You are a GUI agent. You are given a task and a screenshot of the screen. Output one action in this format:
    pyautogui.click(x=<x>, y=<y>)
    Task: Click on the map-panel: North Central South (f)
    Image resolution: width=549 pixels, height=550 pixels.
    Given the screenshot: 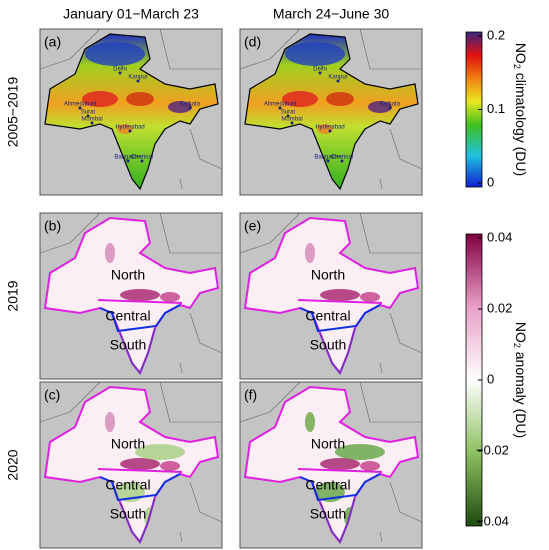 What is the action you would take?
    pyautogui.click(x=331, y=465)
    